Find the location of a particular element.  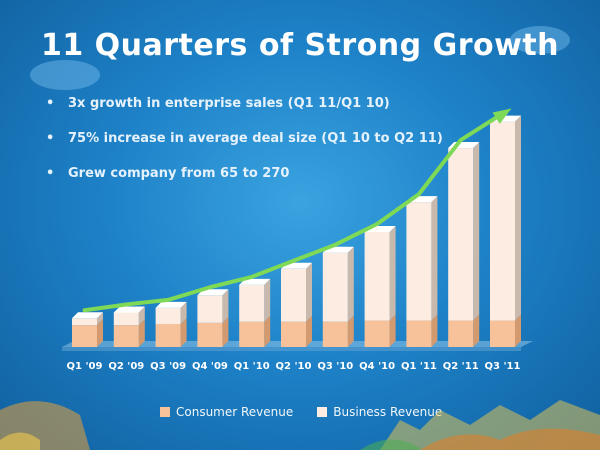

x-tick-label: Q1 '09 is located at coordinates (85, 366).